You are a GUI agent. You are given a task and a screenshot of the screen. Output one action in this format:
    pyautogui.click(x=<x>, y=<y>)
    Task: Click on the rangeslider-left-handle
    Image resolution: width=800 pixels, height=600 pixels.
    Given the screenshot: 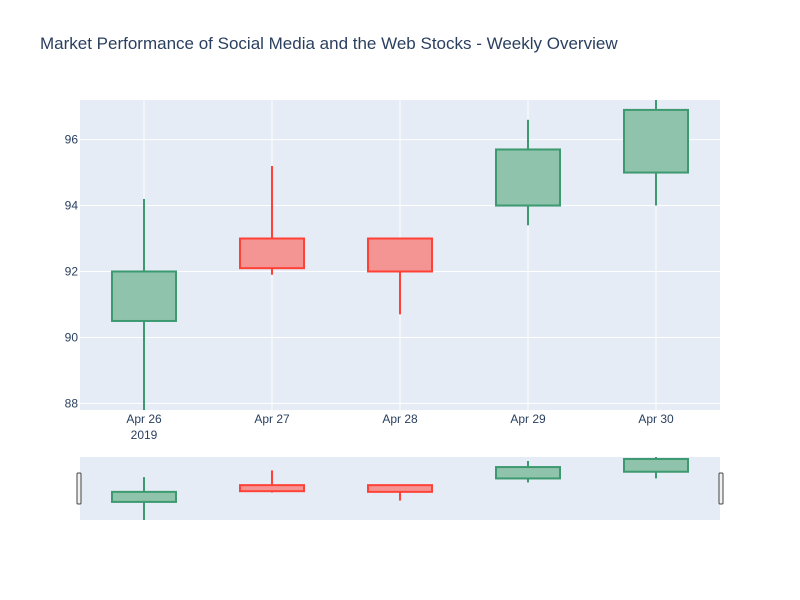 What is the action you would take?
    pyautogui.click(x=79, y=488)
    